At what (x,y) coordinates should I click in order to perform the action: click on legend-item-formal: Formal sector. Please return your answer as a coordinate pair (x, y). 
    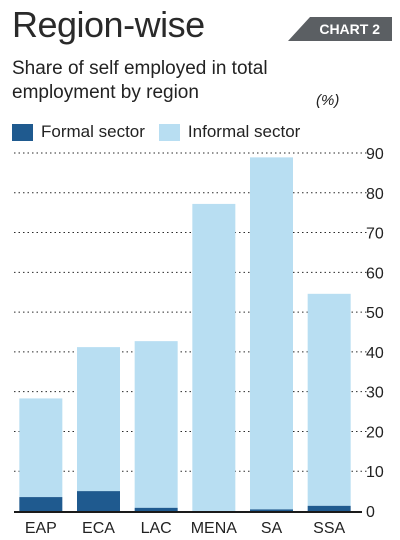
    Looking at the image, I should click on (78, 132).